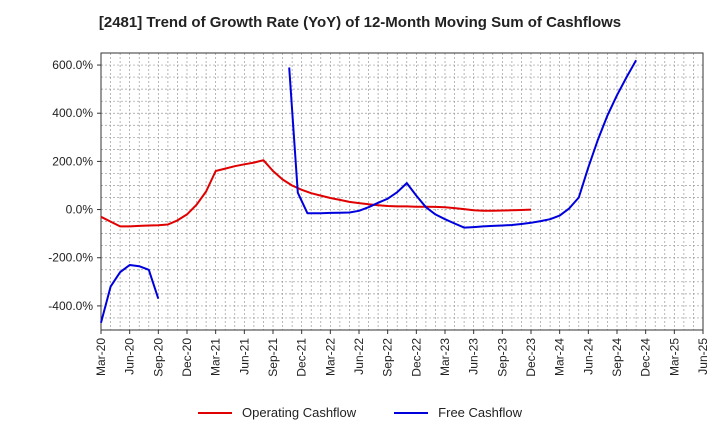  I want to click on legend-label-free: Free Cashflow, so click(480, 412).